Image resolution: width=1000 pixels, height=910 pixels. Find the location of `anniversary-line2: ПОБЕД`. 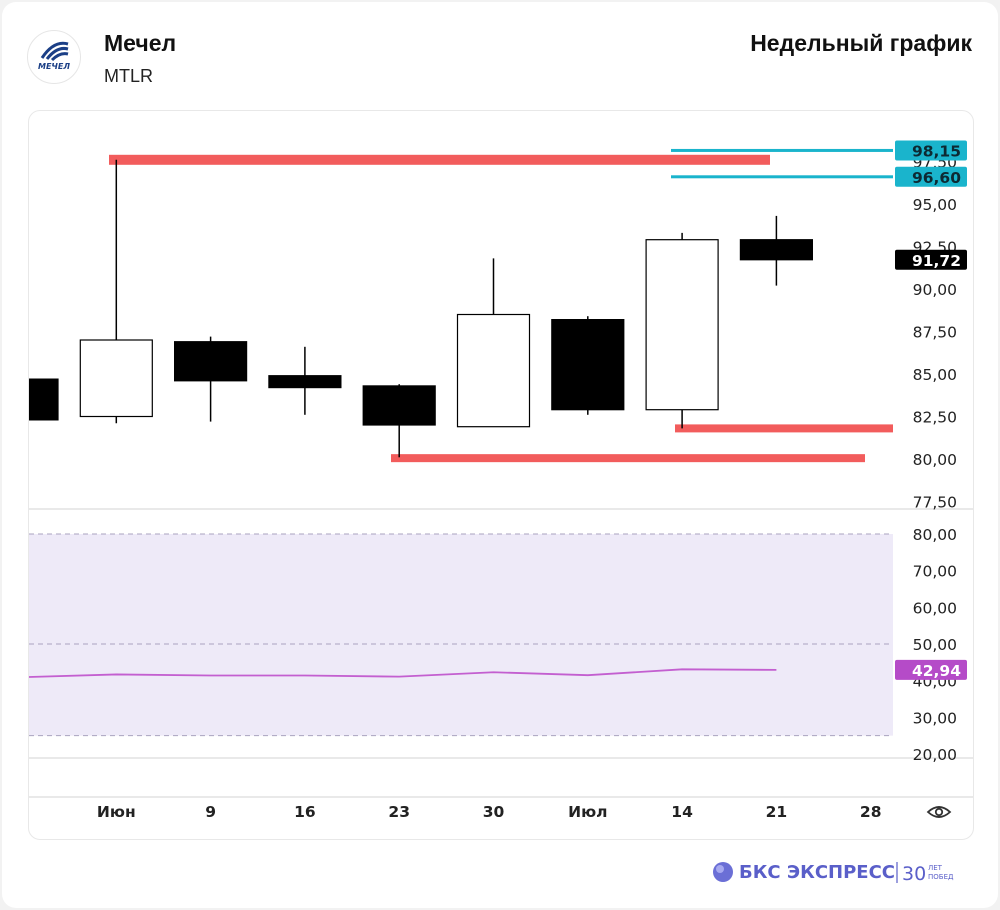

anniversary-line2: ПОБЕД is located at coordinates (941, 877).